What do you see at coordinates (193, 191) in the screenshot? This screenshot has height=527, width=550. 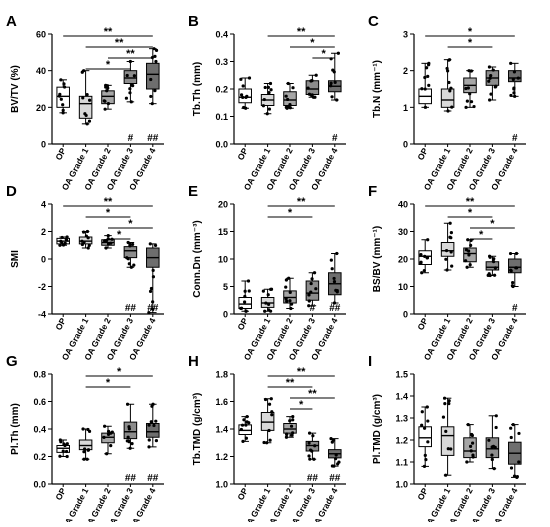 I see `panel-letter: E` at bounding box center [193, 191].